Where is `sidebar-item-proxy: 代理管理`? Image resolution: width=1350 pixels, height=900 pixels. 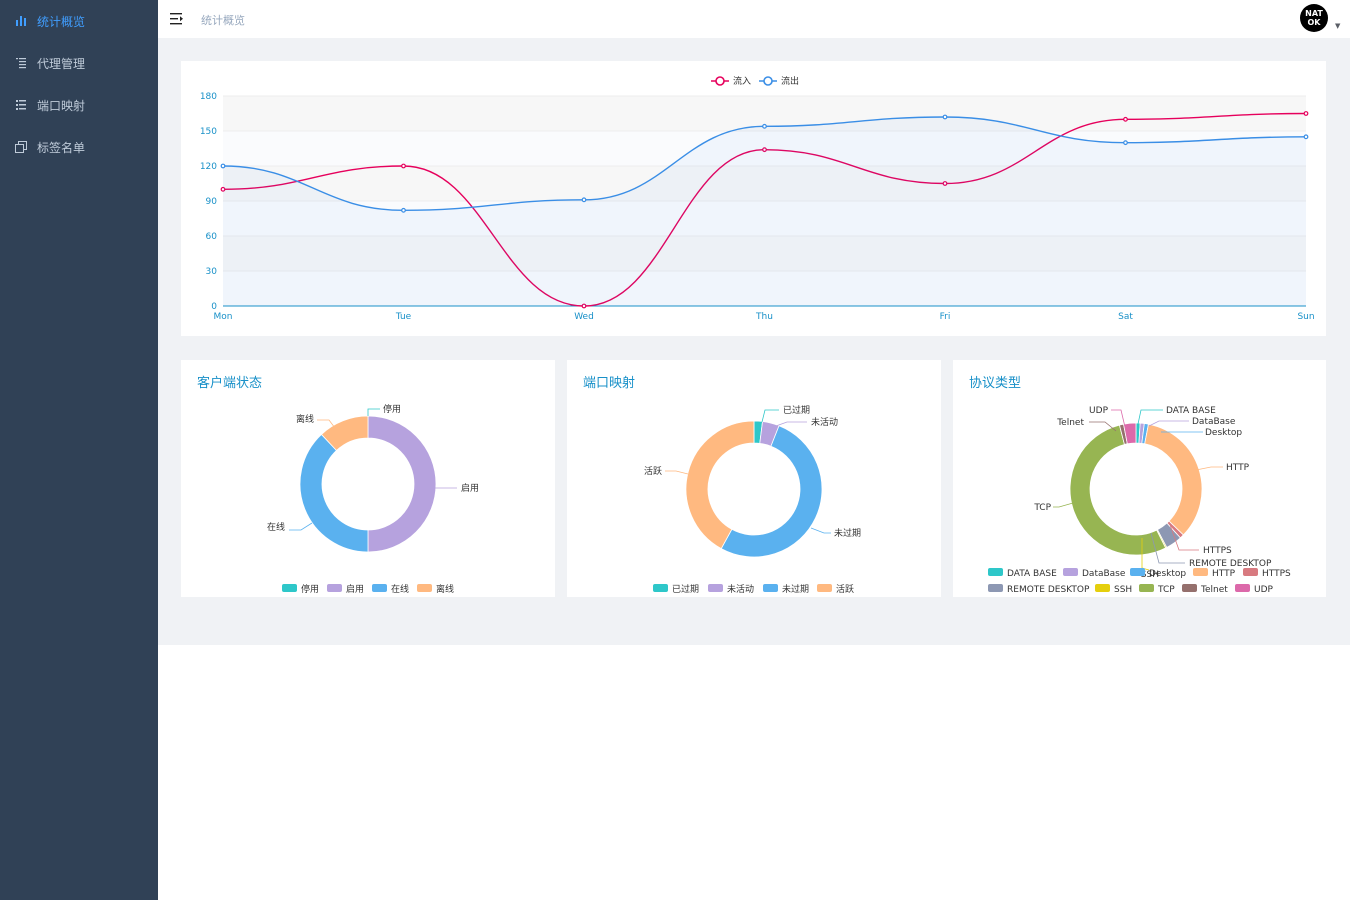 sidebar-item-proxy: 代理管理 is located at coordinates (79, 63).